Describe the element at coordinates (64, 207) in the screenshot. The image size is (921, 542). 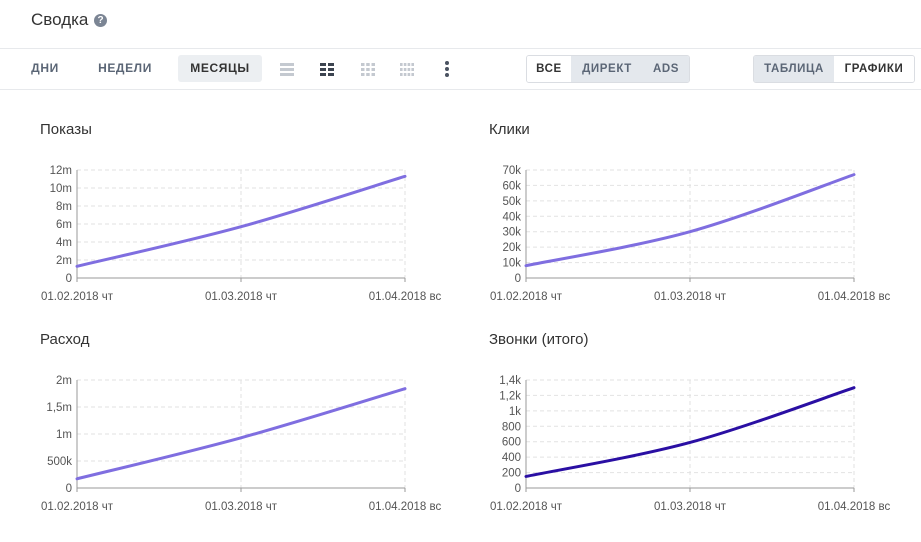
I see `y-tick-label: 8m` at that location.